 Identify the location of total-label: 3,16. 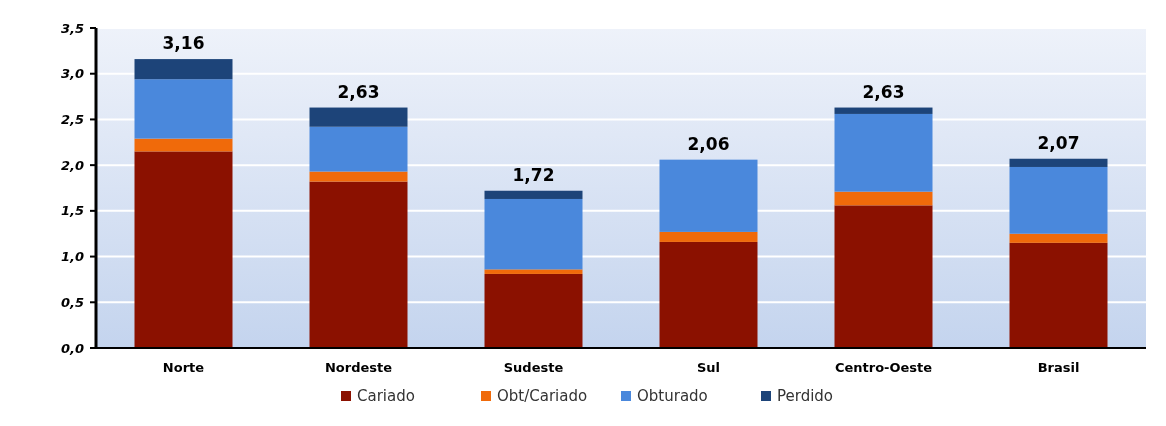
(183, 43).